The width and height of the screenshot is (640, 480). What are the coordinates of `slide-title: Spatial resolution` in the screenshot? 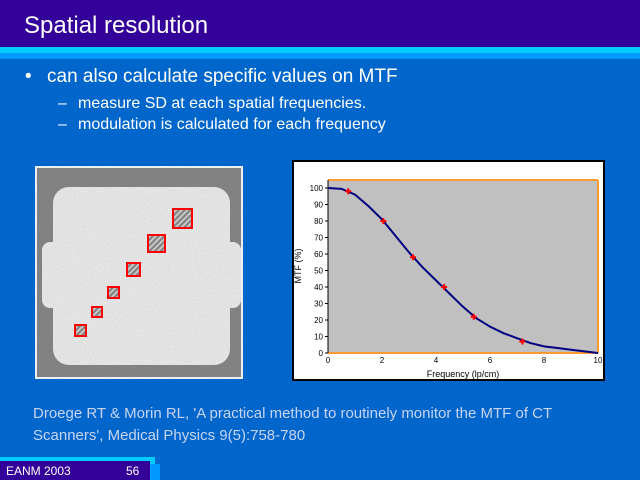 It's located at (116, 25).